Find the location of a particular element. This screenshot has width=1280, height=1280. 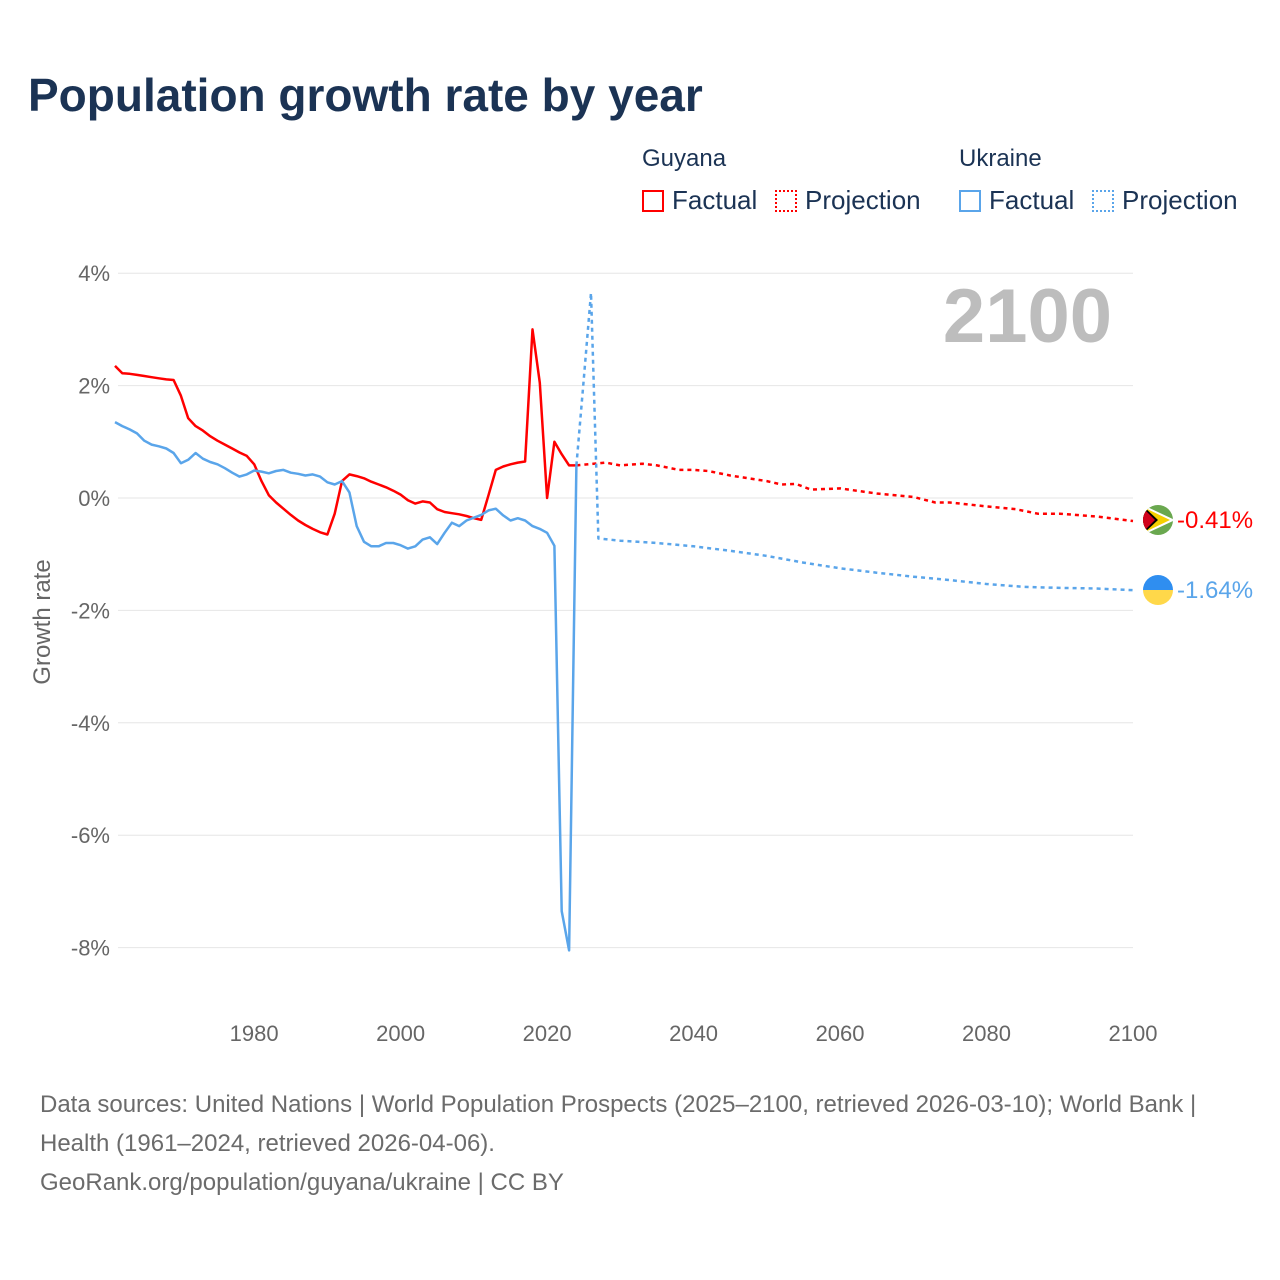

x-tick-label: 2000 is located at coordinates (400, 1033).